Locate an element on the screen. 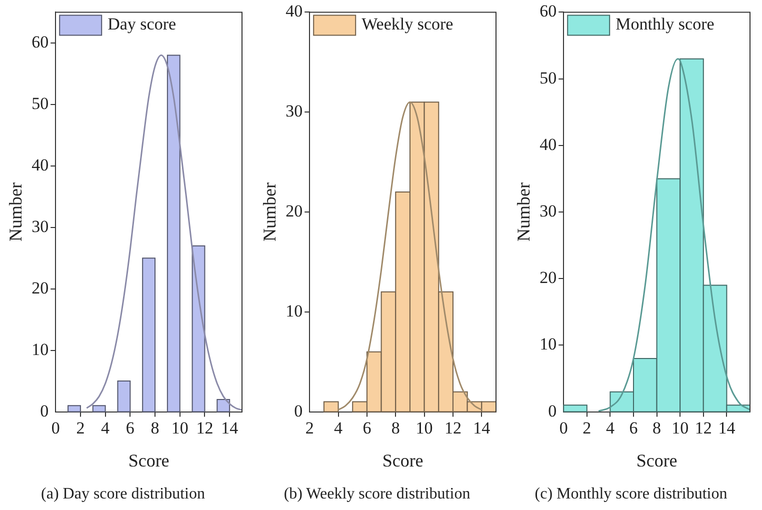 This screenshot has height=510, width=762. text: (a) Day score distribution is located at coordinates (123, 494).